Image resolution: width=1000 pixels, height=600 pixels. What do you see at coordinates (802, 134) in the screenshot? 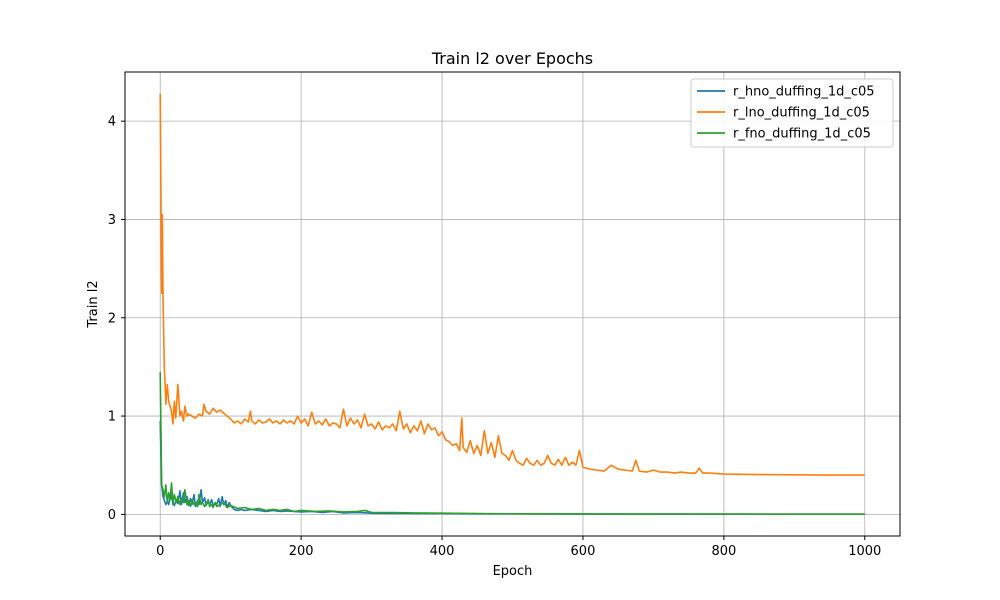
I see `legend-label: r_fno_duffing_1d_c05` at bounding box center [802, 134].